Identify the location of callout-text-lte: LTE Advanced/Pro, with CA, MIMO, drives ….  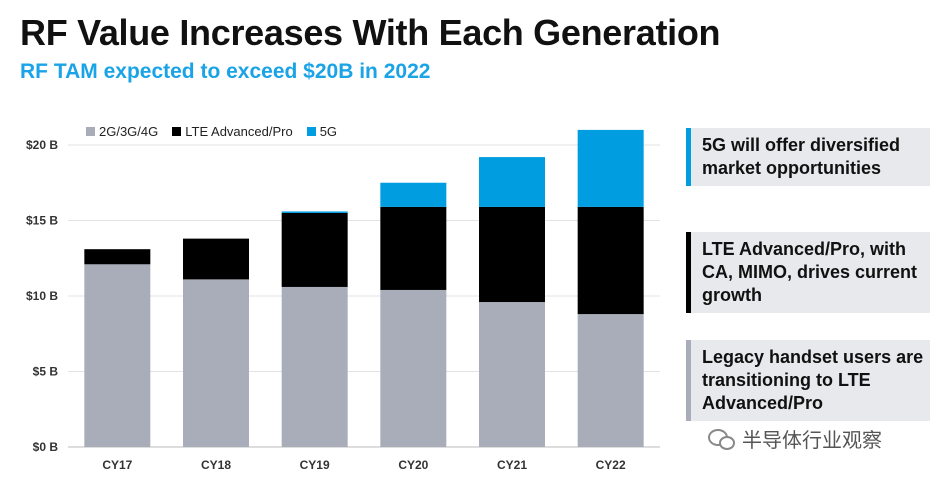
(810, 272).